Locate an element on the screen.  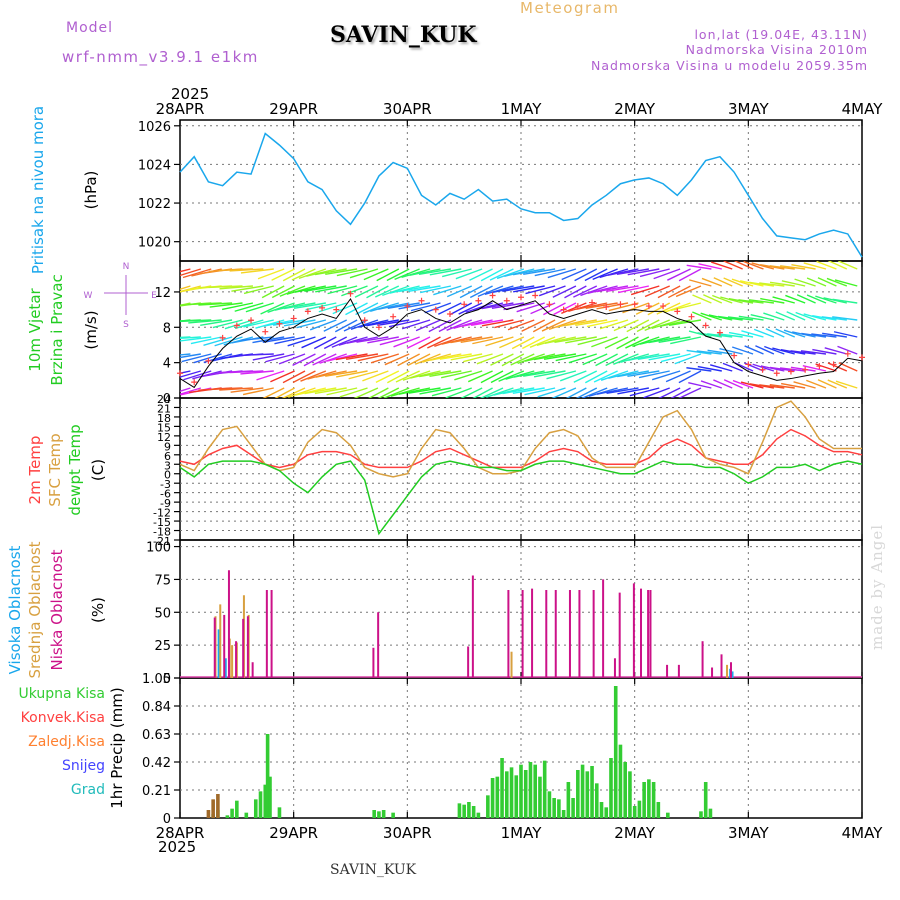
x-tick-label-top: 2MAY is located at coordinates (635, 109).